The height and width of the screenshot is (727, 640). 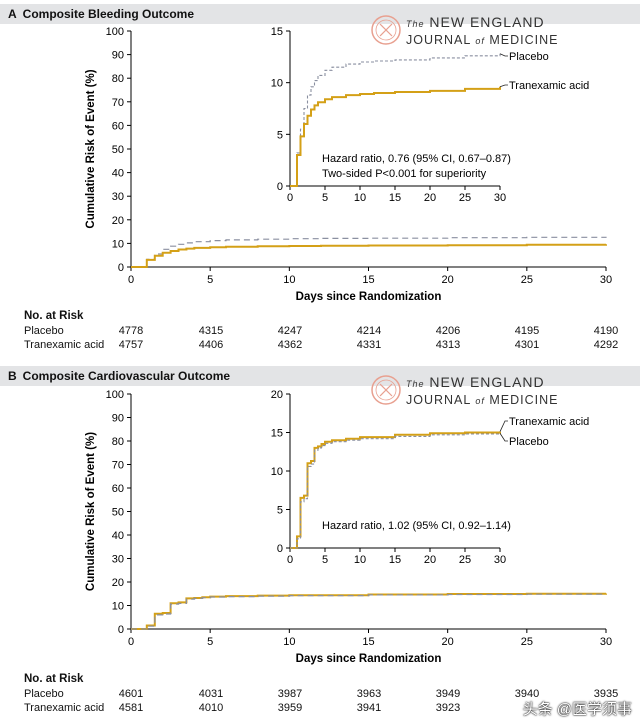 I want to click on b-inset-x-tick-label: 20, so click(x=430, y=560).